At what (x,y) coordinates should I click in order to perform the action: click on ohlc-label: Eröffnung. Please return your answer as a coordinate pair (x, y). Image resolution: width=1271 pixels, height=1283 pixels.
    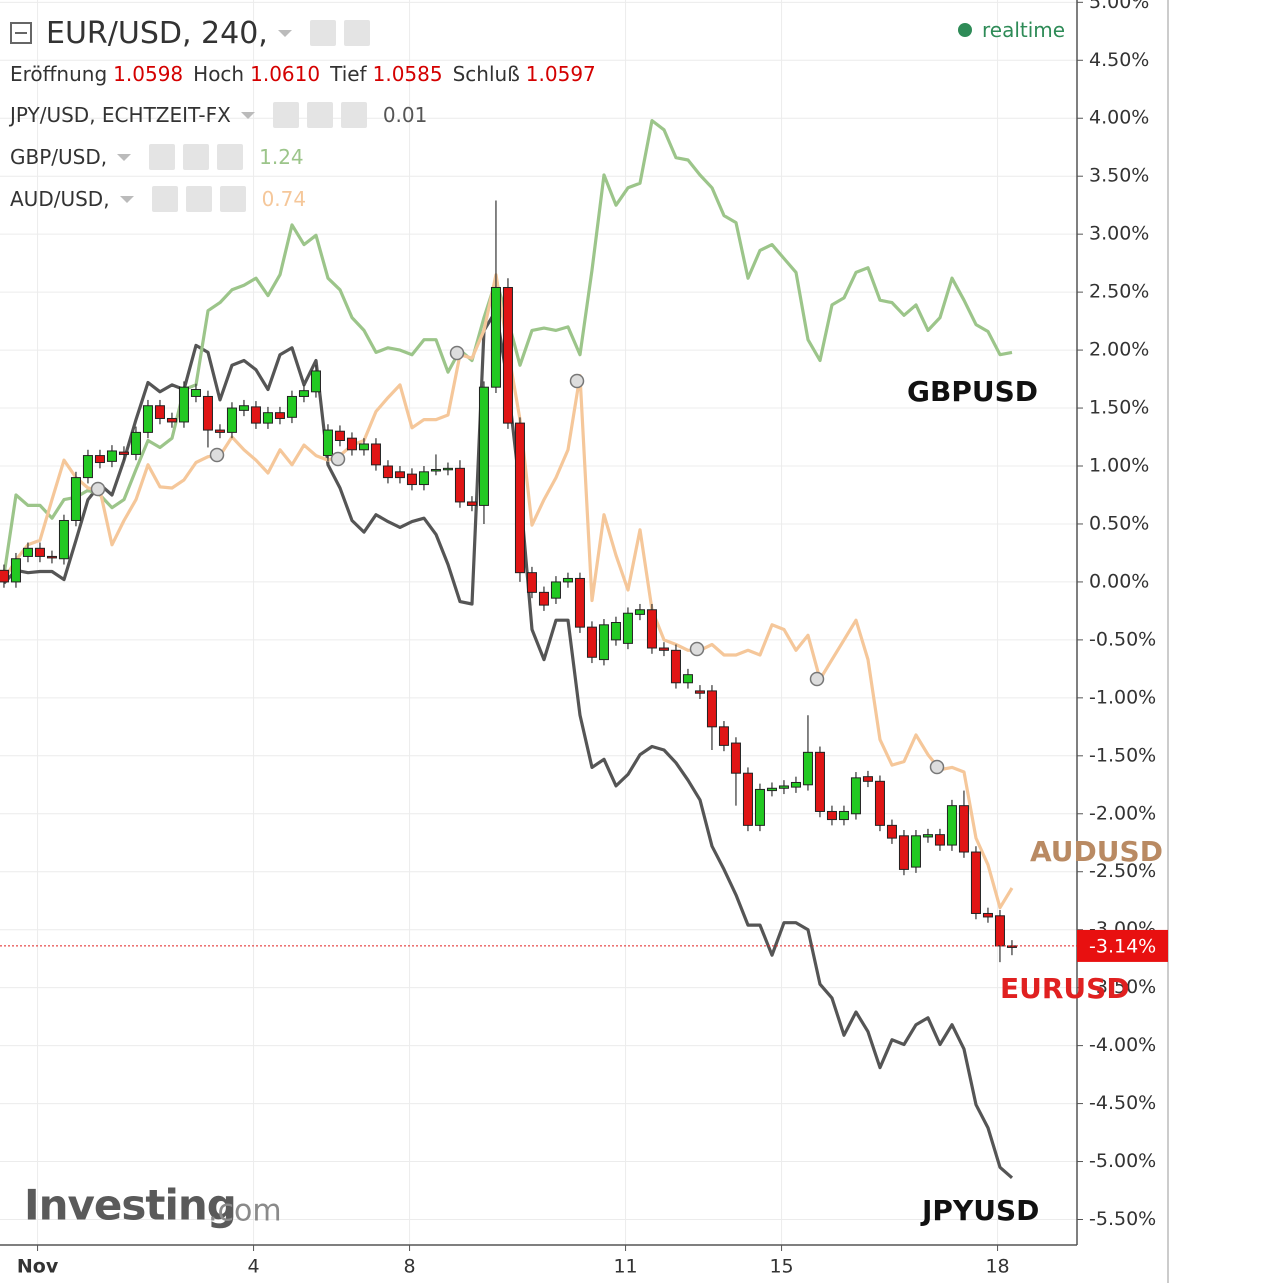
    Looking at the image, I should click on (59, 74).